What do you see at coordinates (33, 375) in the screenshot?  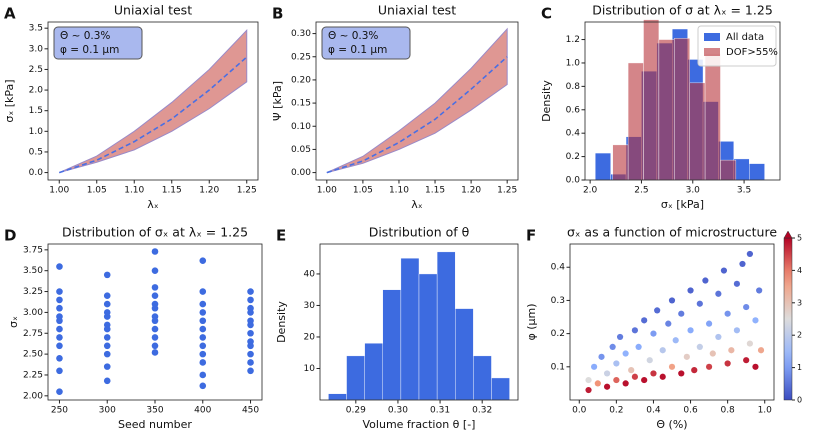 I see `y-tick-label: 2.25` at bounding box center [33, 375].